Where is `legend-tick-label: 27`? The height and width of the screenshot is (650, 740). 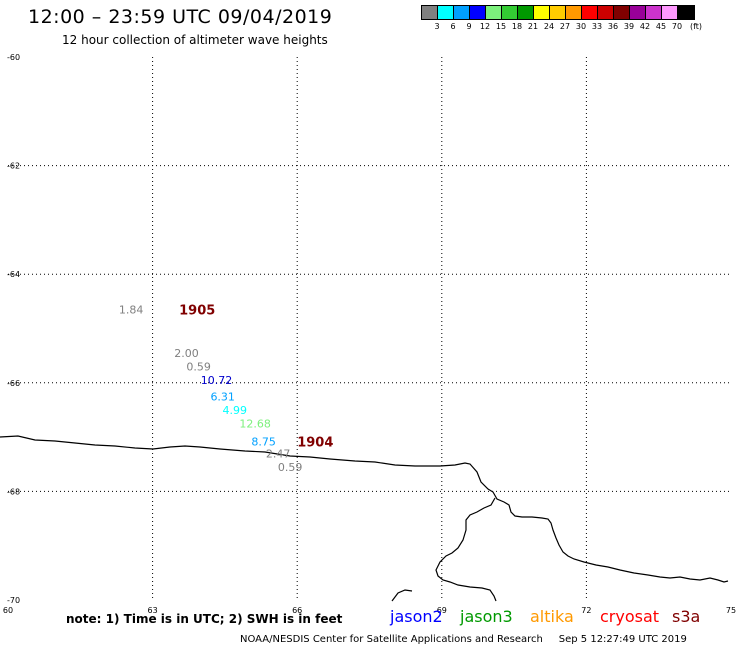
legend-tick-label: 27 is located at coordinates (565, 26).